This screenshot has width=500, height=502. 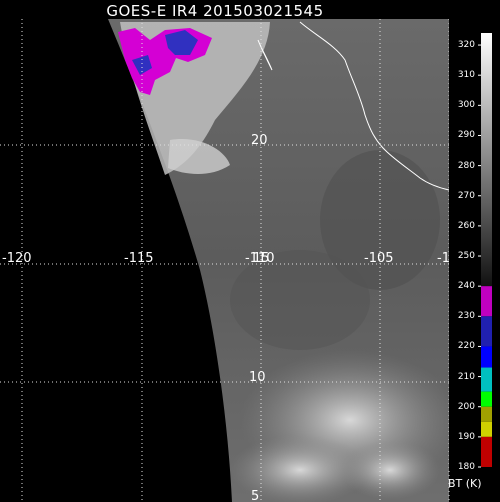 What do you see at coordinates (265, 55) in the screenshot?
I see `baja-coastline` at bounding box center [265, 55].